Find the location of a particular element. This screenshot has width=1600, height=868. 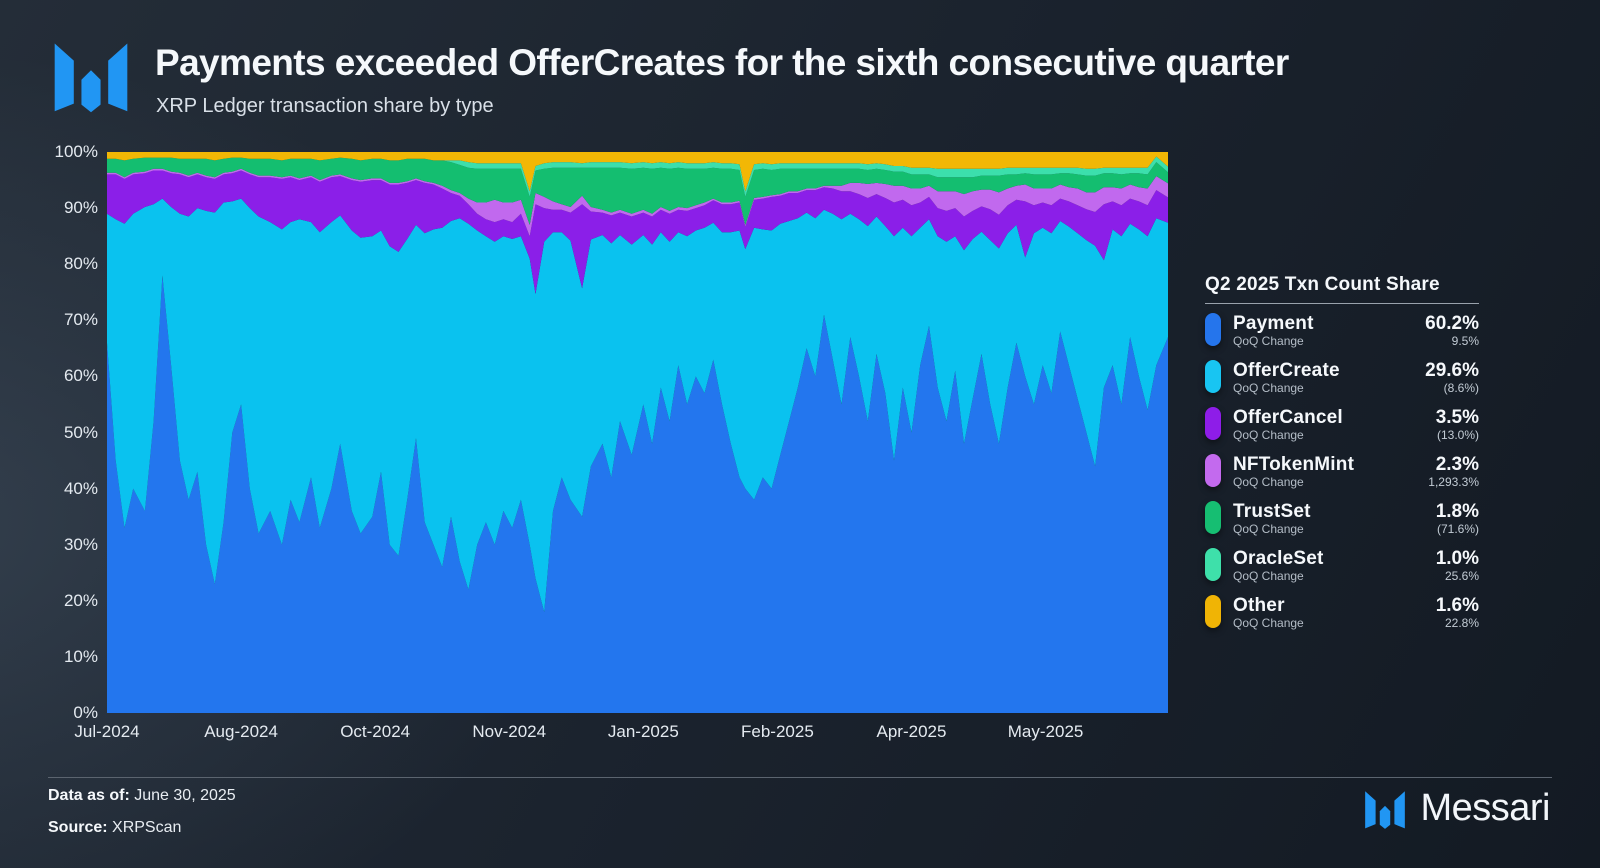

y-tick-label: 90% is located at coordinates (80, 208).